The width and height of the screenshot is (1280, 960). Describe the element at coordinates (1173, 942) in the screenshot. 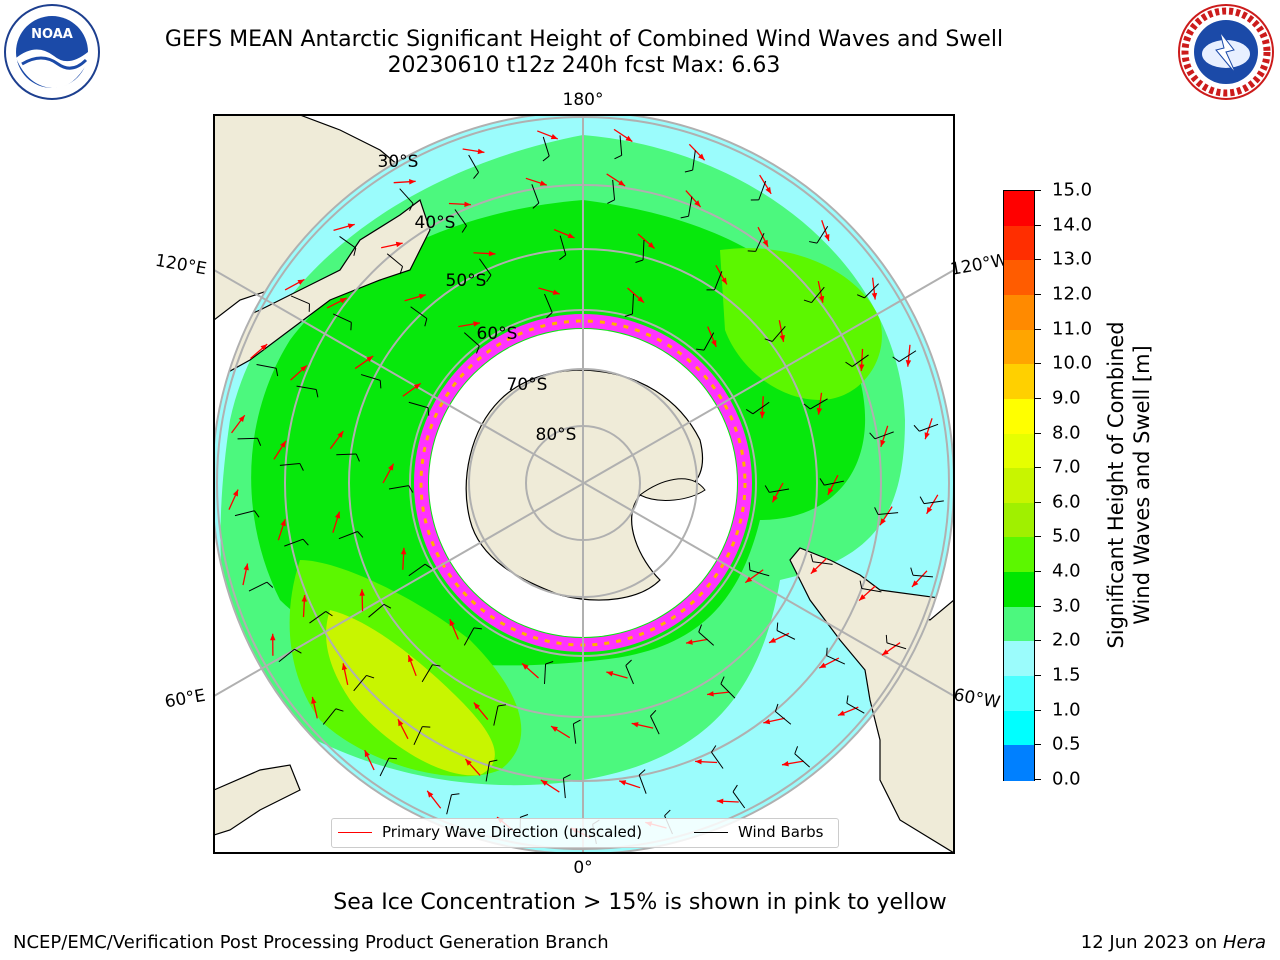

I see `footer-date: 12 Jun 2023 on Hera` at that location.